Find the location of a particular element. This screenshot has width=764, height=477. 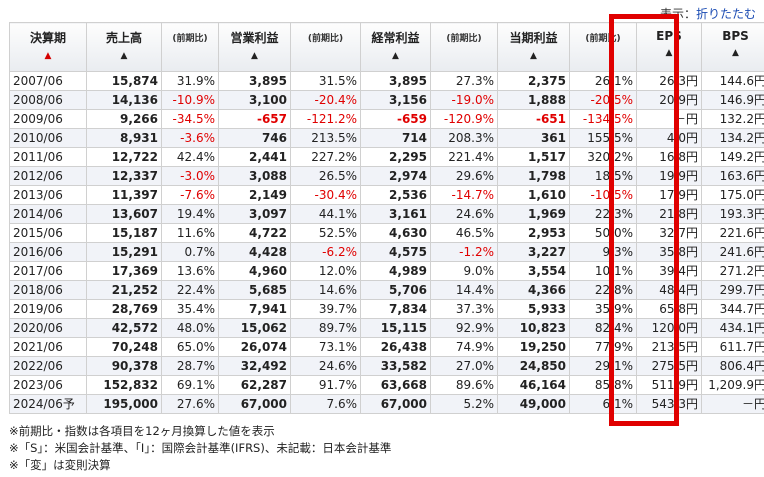

cell-bps: 175.0円 is located at coordinates (732, 195).